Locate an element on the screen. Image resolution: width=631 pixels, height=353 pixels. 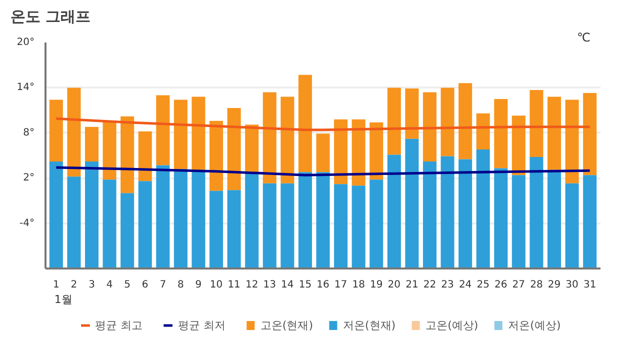
x-tick-label: 17 is located at coordinates (341, 285).